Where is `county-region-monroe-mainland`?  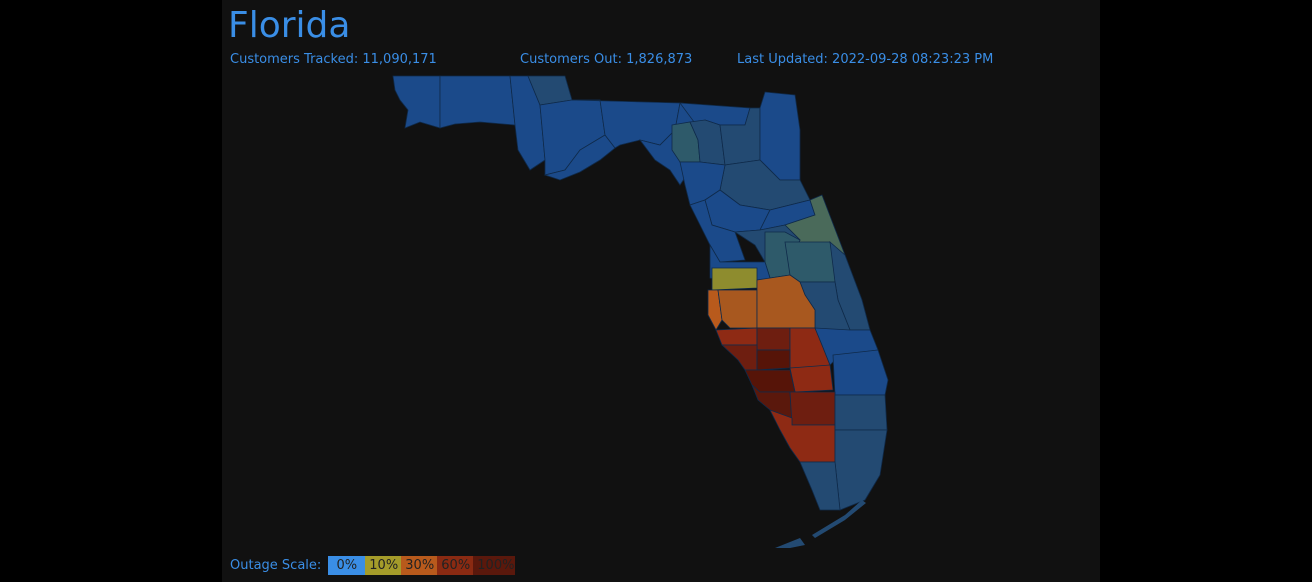 county-region-monroe-mainland is located at coordinates (820, 486).